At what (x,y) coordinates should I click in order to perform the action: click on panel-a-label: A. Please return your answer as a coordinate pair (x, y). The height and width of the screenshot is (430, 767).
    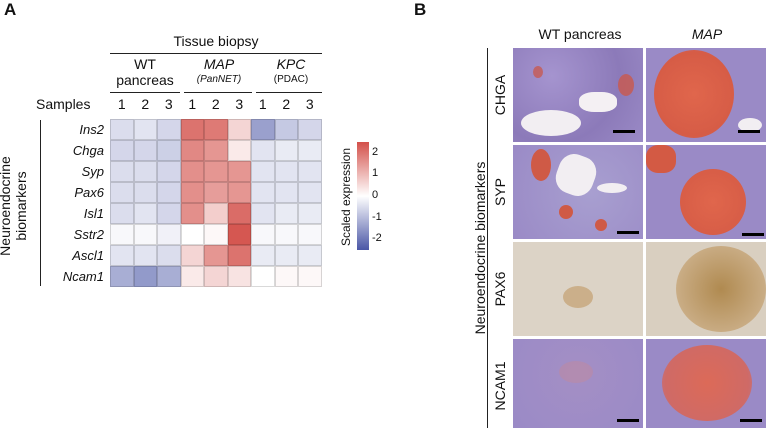
    Looking at the image, I should click on (10, 9).